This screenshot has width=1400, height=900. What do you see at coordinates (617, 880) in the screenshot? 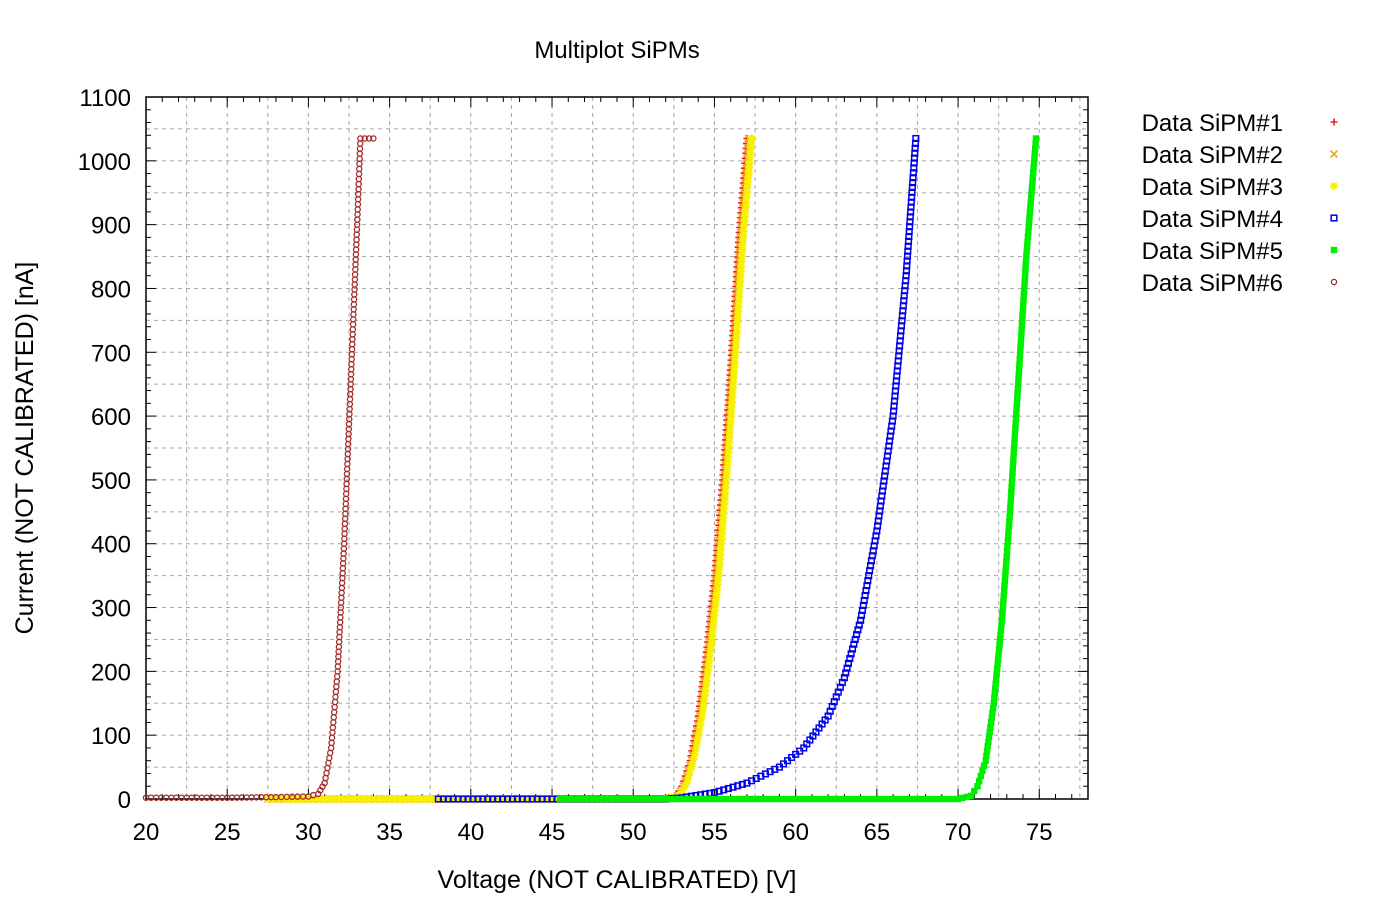
I see `x-axis-label: Voltage (NOT CALIBRATED) [V]` at bounding box center [617, 880].